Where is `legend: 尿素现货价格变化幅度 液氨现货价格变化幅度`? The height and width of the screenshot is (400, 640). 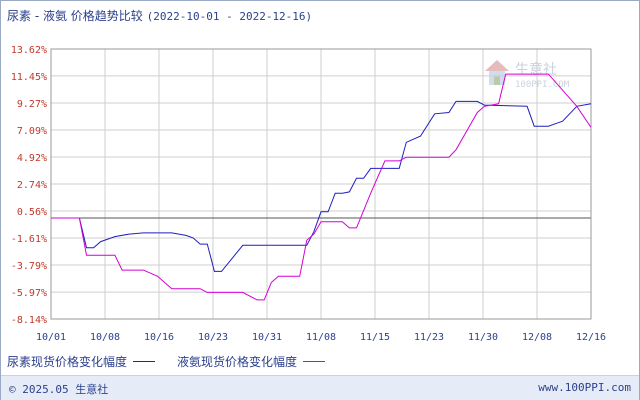 legend: 尿素现货价格变化幅度 液氨现货价格变化幅度 is located at coordinates (177, 361).